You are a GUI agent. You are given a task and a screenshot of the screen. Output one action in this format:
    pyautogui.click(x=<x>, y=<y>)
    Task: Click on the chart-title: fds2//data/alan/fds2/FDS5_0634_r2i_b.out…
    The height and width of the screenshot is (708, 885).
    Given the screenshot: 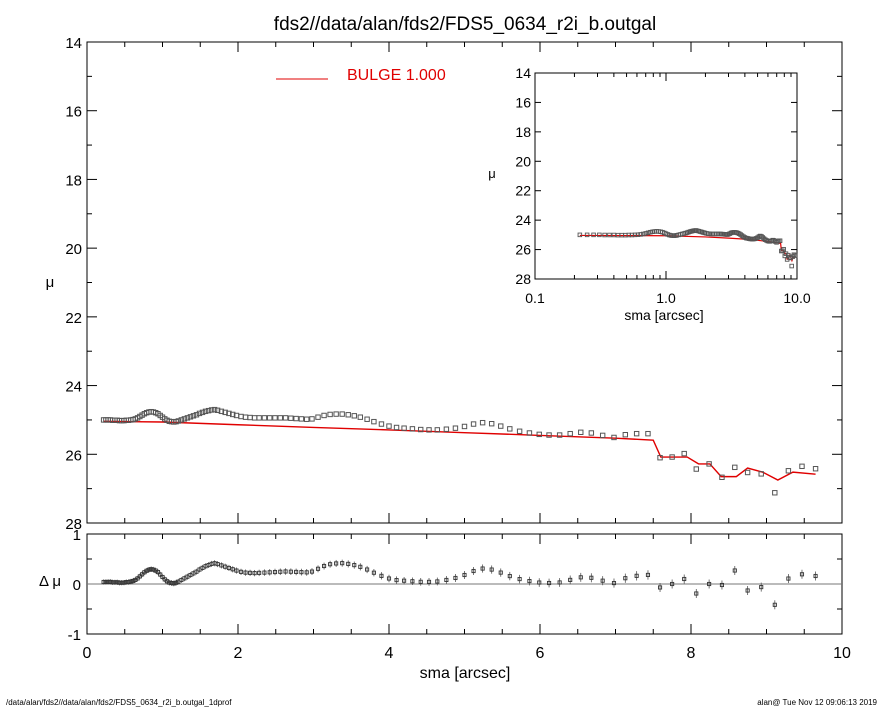 What is the action you would take?
    pyautogui.click(x=465, y=24)
    